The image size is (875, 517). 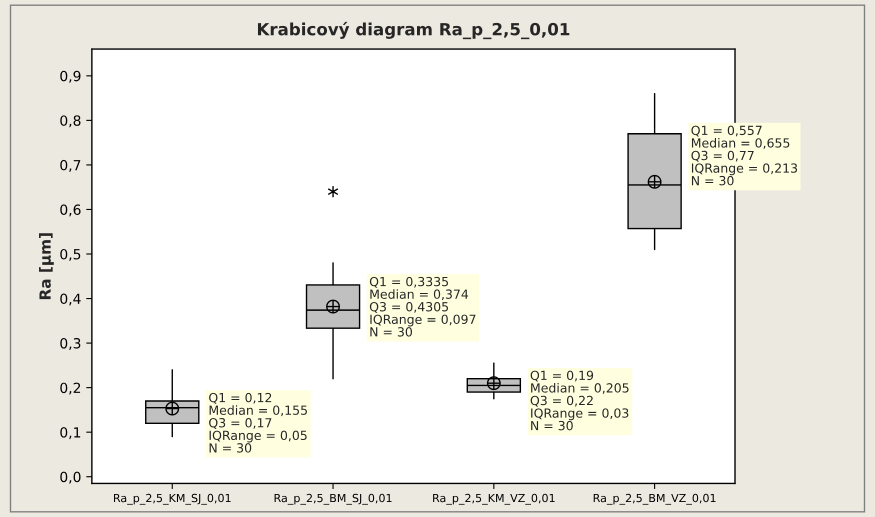 I want to click on annotation: Q1 = 0,19 Median = 0,205 Q3 = 0,22 IQRange = 0,03 N = 30, so click(x=579, y=400).